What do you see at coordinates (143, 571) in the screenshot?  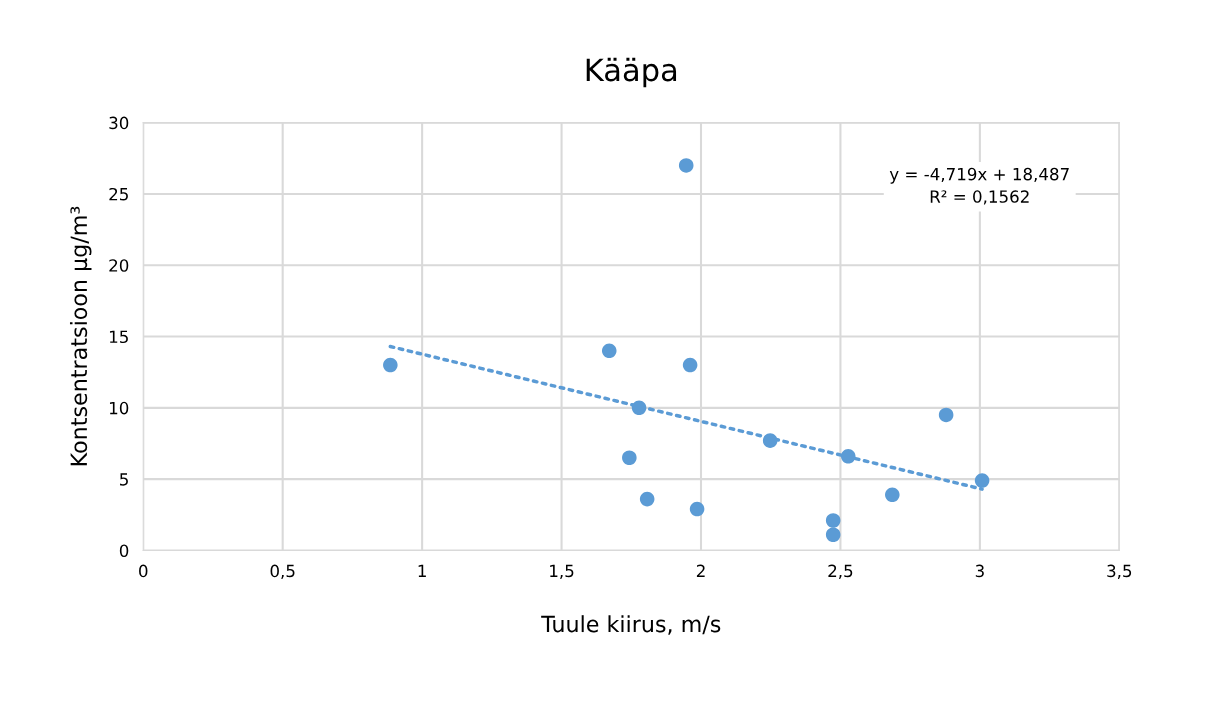 I see `x-tick-label: 0` at bounding box center [143, 571].